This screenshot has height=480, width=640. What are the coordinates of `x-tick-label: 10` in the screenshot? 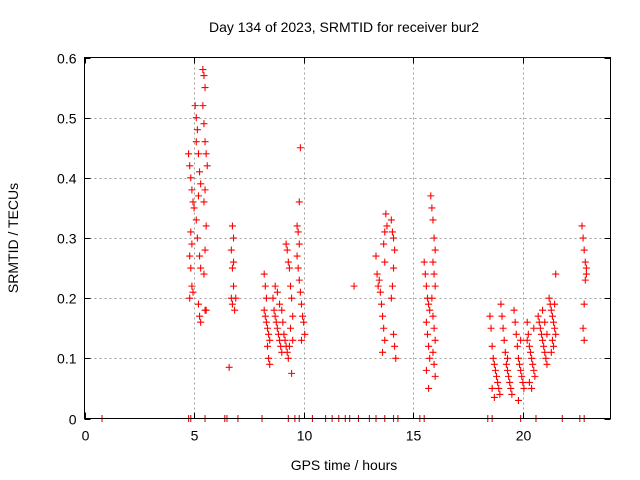 It's located at (305, 436).